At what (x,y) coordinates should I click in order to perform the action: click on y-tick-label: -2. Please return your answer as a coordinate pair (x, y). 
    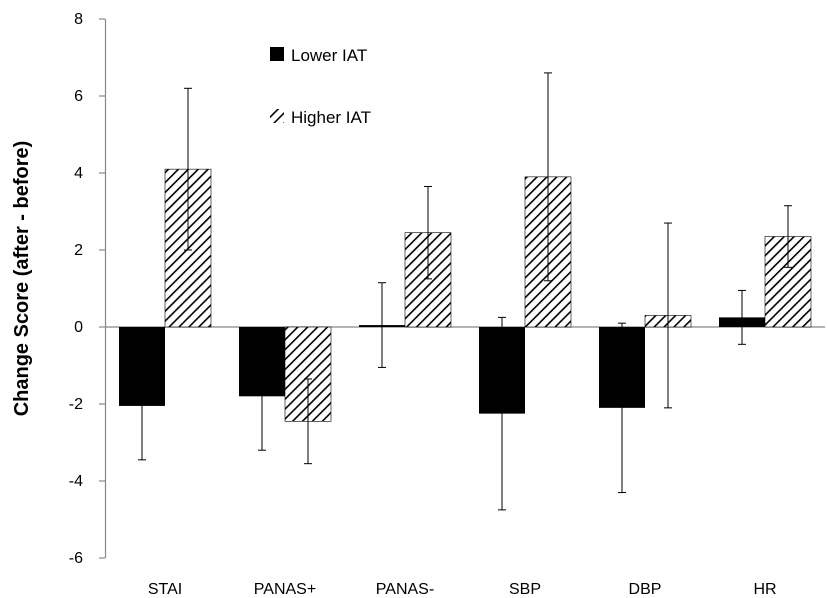
    Looking at the image, I should click on (76, 404).